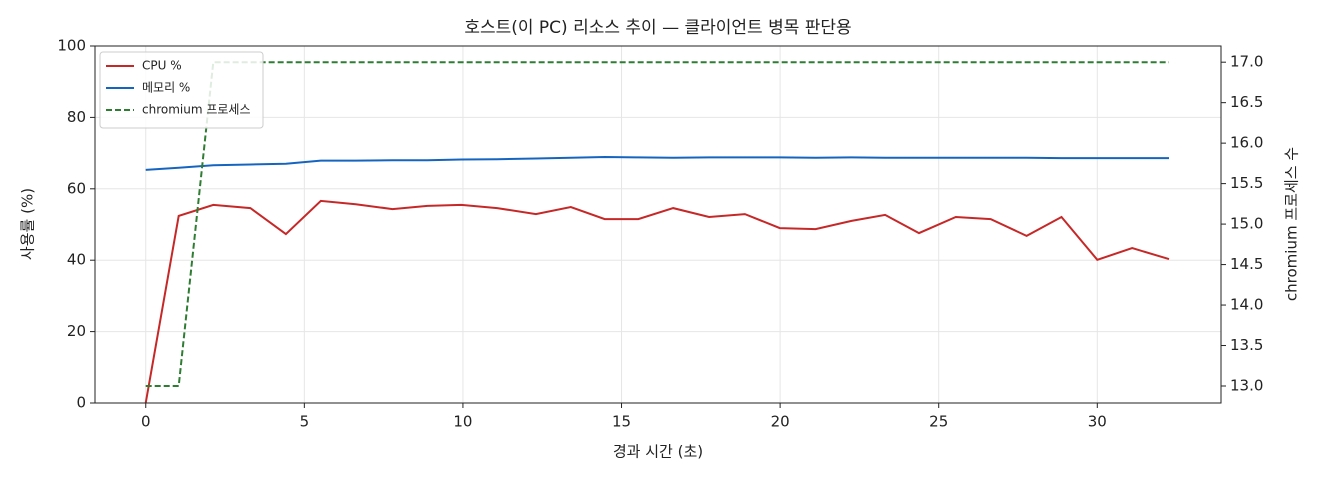 This screenshot has width=1320, height=480. What do you see at coordinates (81, 403) in the screenshot?
I see `y-tick-label: 0` at bounding box center [81, 403].